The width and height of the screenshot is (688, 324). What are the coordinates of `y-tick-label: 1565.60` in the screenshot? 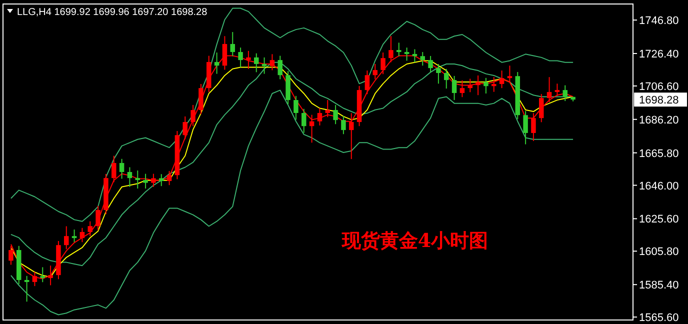 It's located at (659, 318).